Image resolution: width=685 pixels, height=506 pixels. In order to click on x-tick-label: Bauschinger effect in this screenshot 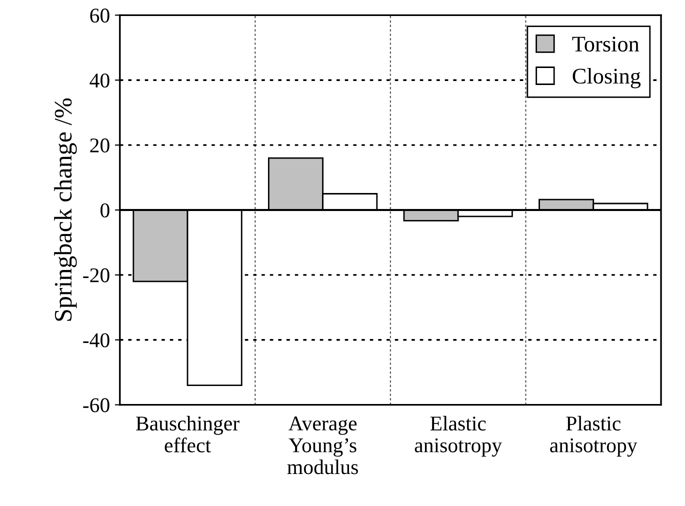, I will do `click(188, 434)`.